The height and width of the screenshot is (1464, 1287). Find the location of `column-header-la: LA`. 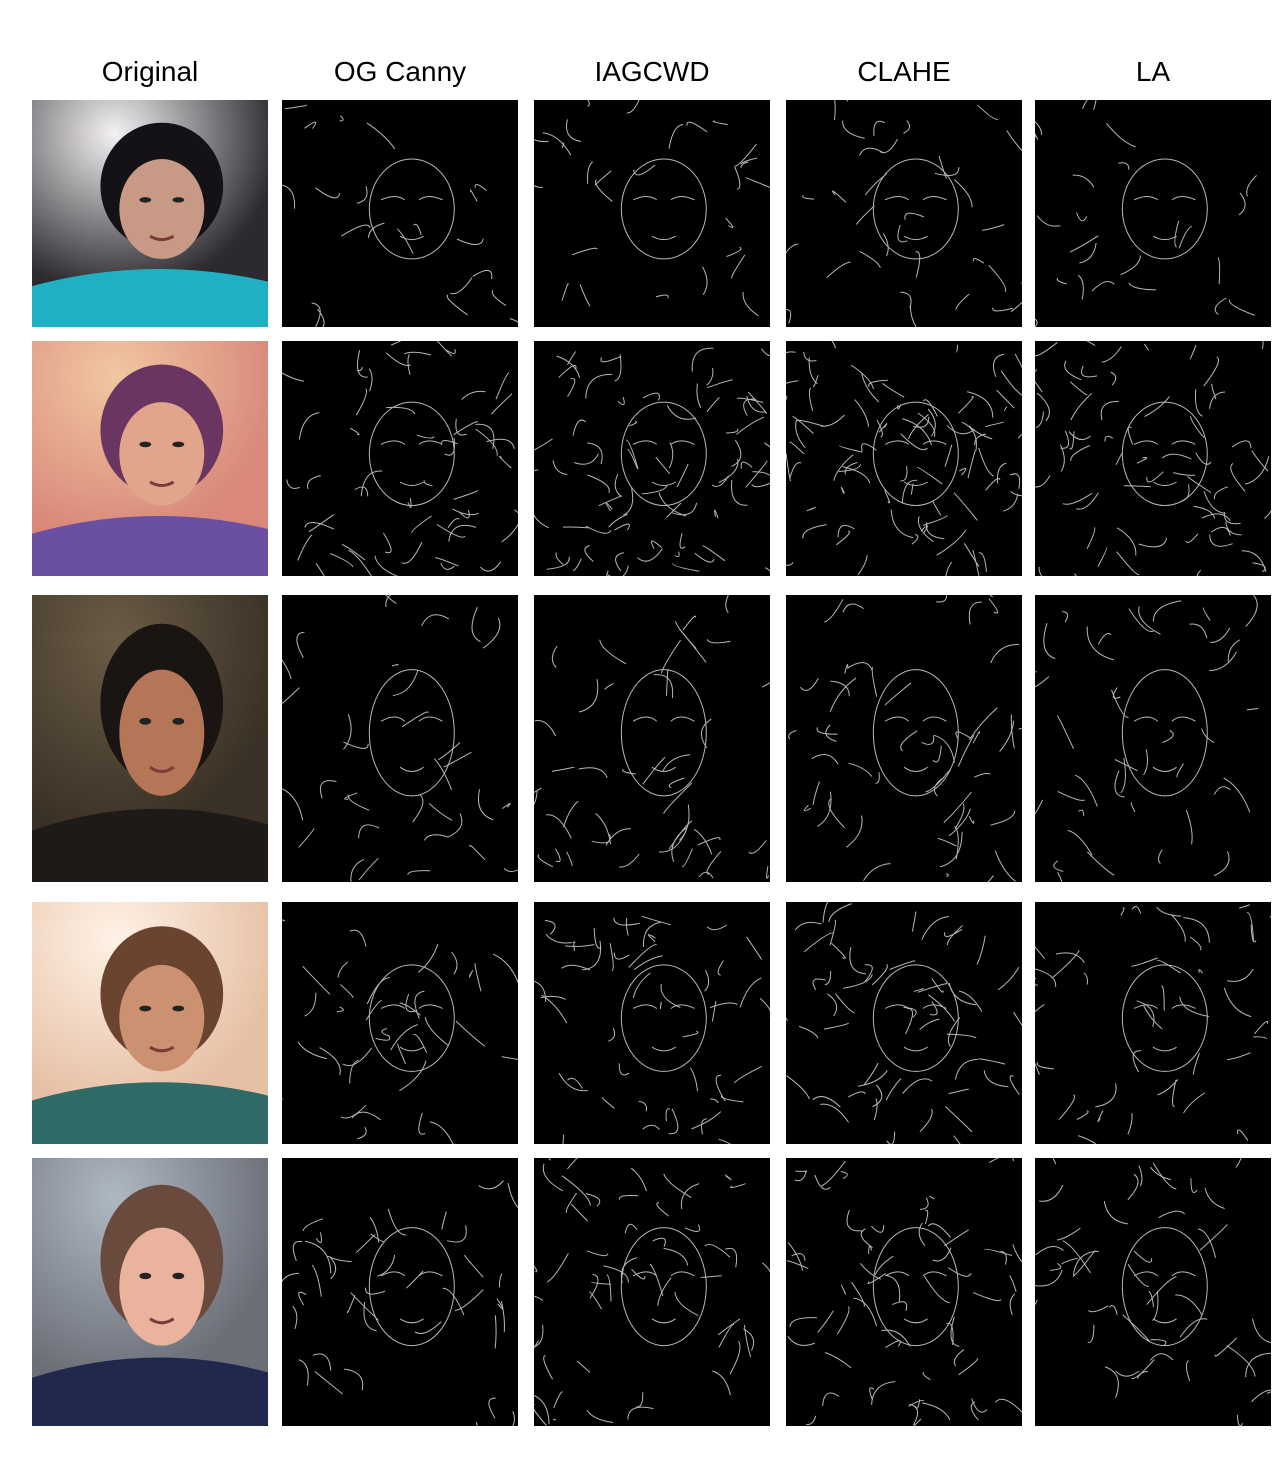

column-header-la: LA is located at coordinates (1153, 71).